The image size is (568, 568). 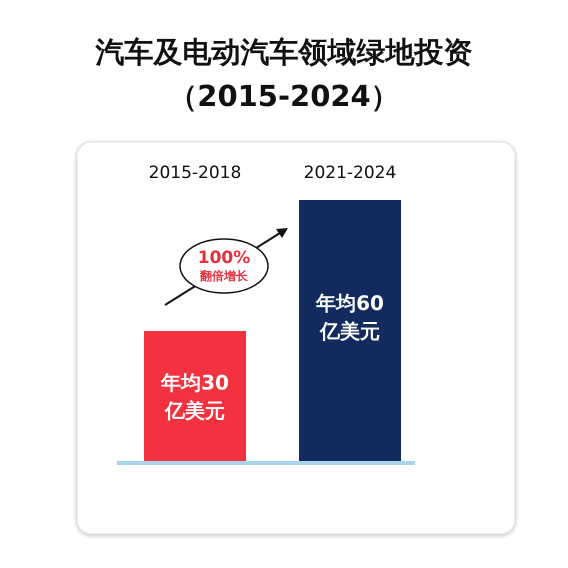 What do you see at coordinates (194, 396) in the screenshot?
I see `data-label: 年均30 亿美元` at bounding box center [194, 396].